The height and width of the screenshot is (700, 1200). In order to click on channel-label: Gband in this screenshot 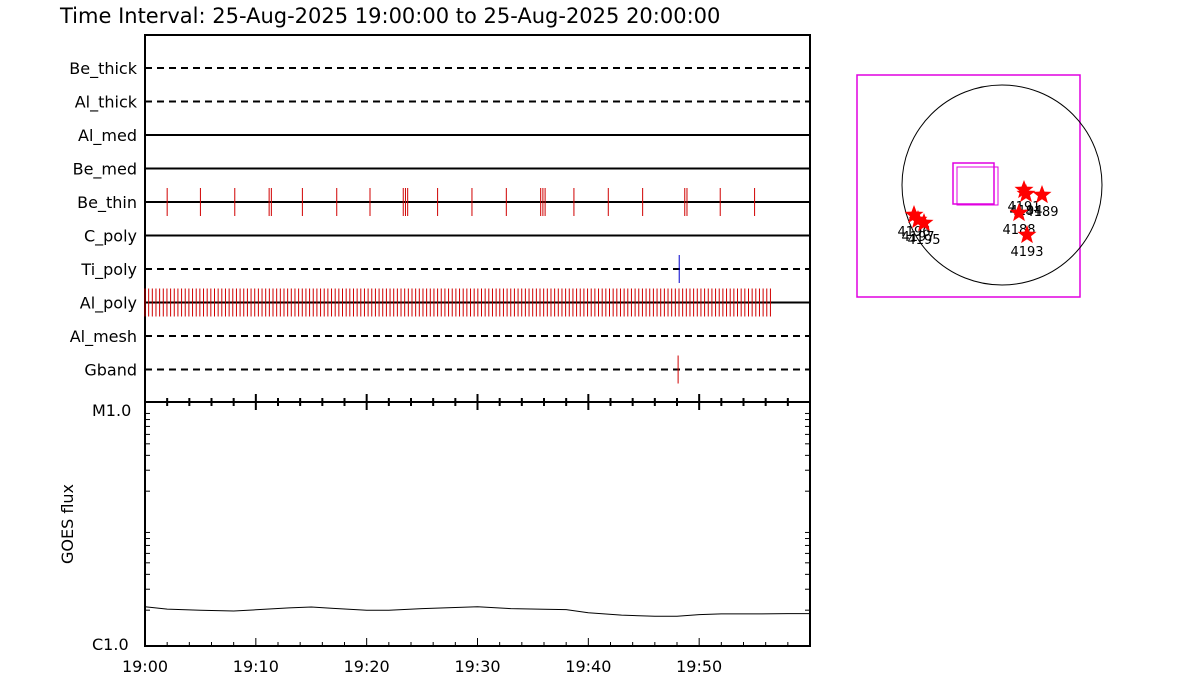, I will do `click(110, 370)`.